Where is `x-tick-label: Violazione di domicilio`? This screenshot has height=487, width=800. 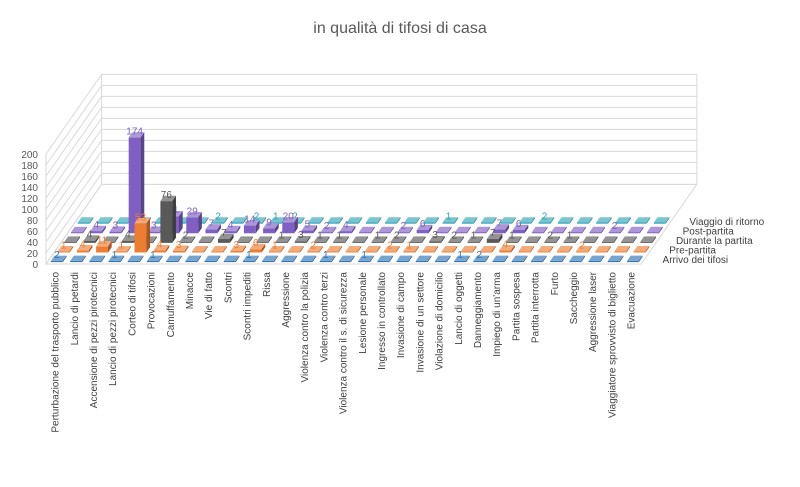
x-tick-label: Violazione di domicilio is located at coordinates (440, 321).